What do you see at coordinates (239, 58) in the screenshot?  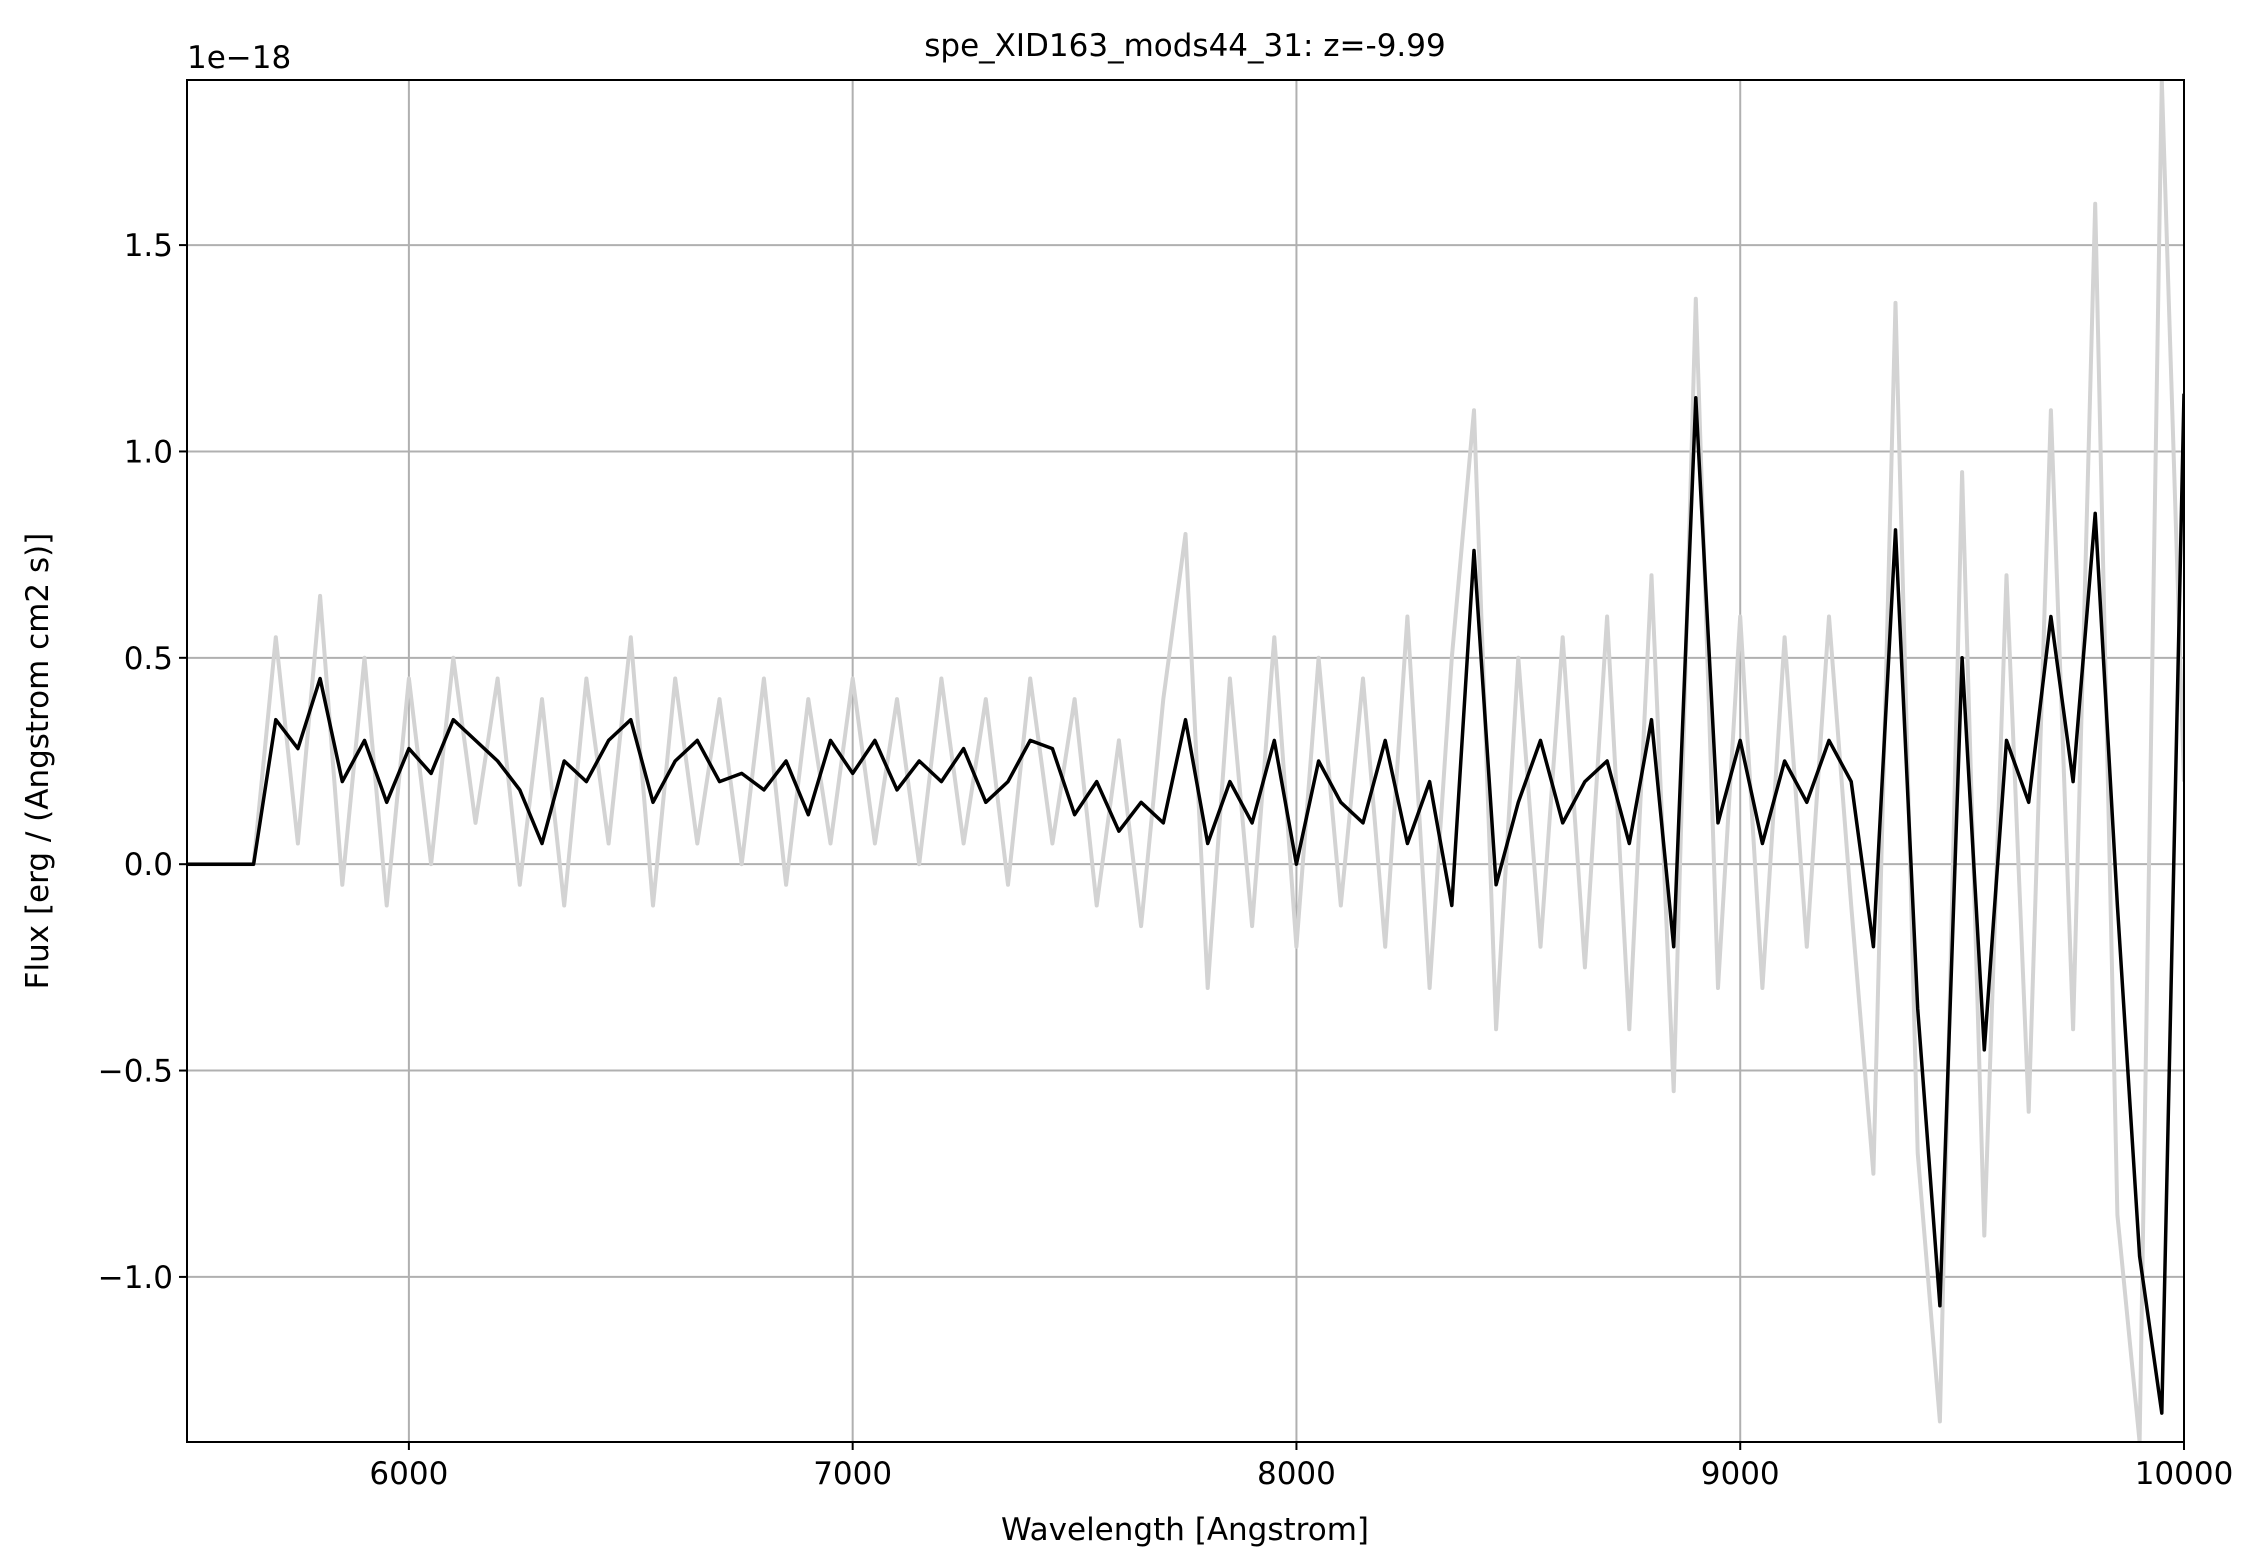 I see `y-offset-label: 1e−18` at bounding box center [239, 58].